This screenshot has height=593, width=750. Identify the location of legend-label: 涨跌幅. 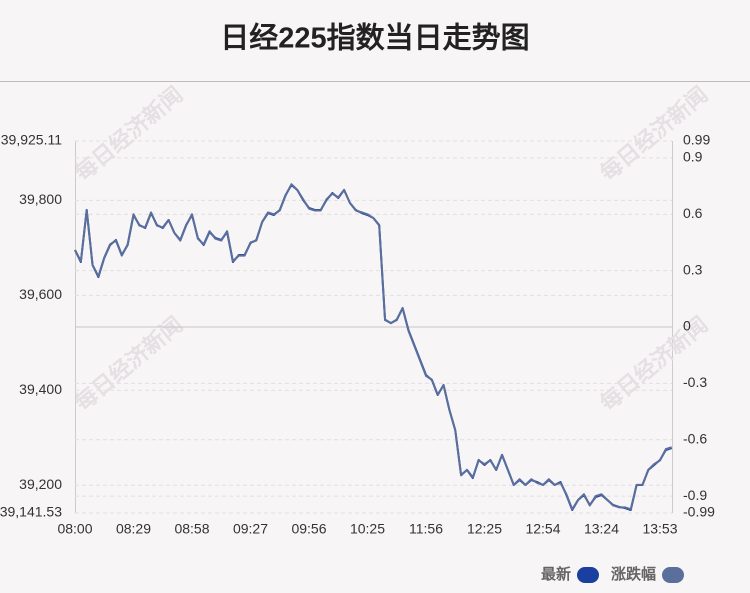
(633, 574).